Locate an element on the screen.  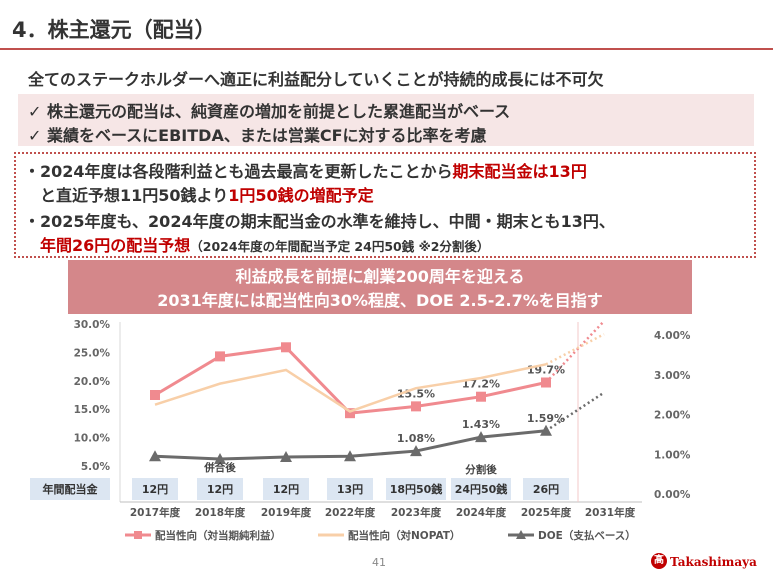
policy-line-2: ✓ 業績をベースにEBITDA、または営業CFに対する比率を考慮 is located at coordinates (257, 135).